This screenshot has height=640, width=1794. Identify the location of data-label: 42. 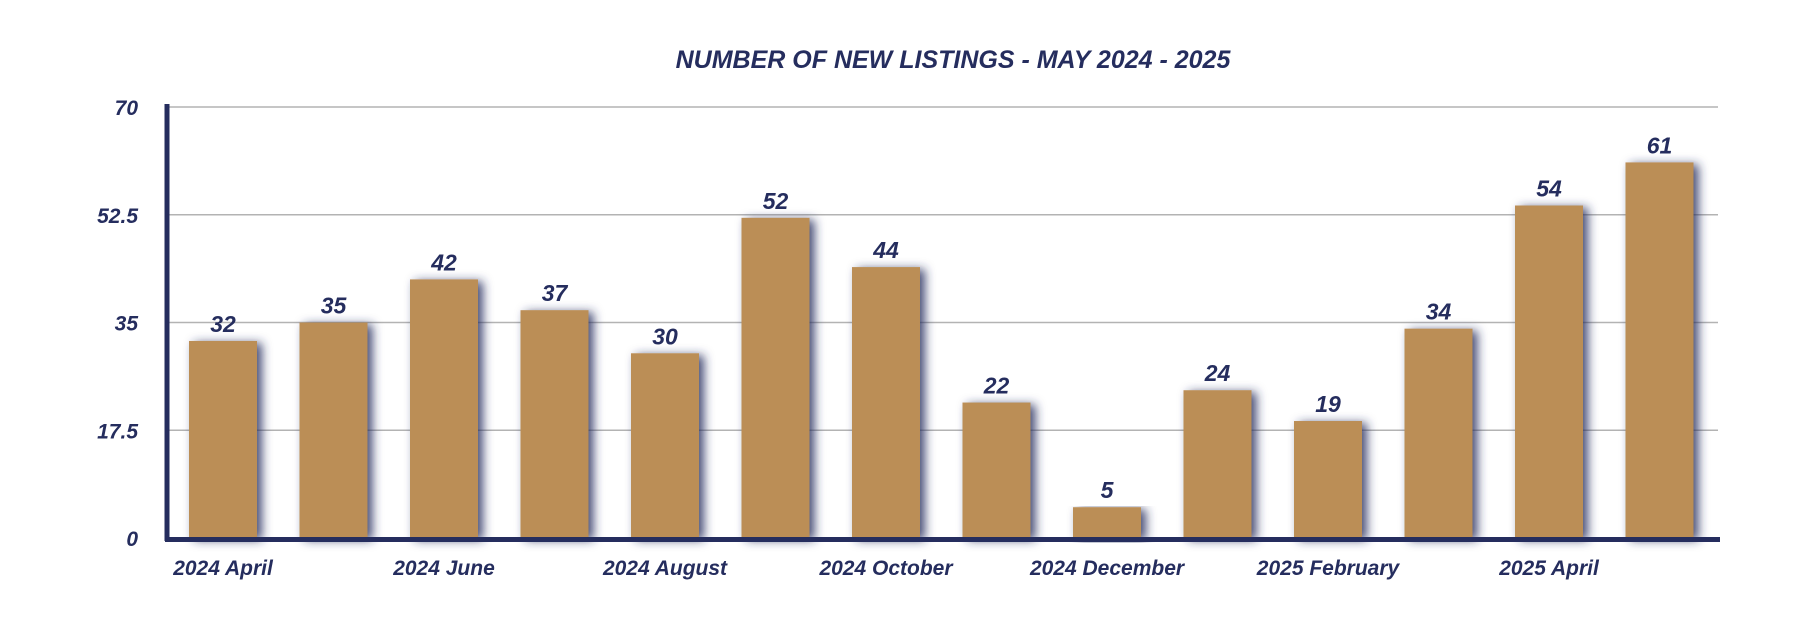
(443, 262).